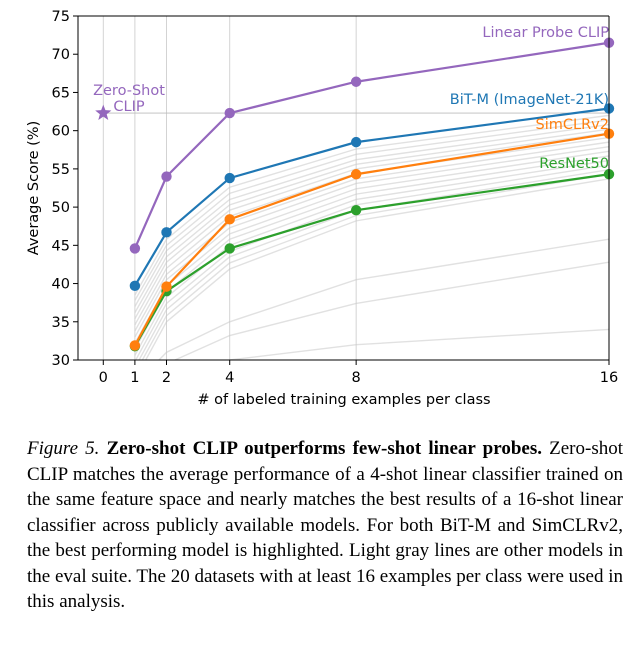 The height and width of the screenshot is (663, 639). Describe the element at coordinates (61, 323) in the screenshot. I see `y-tick-label-35: 35` at that location.